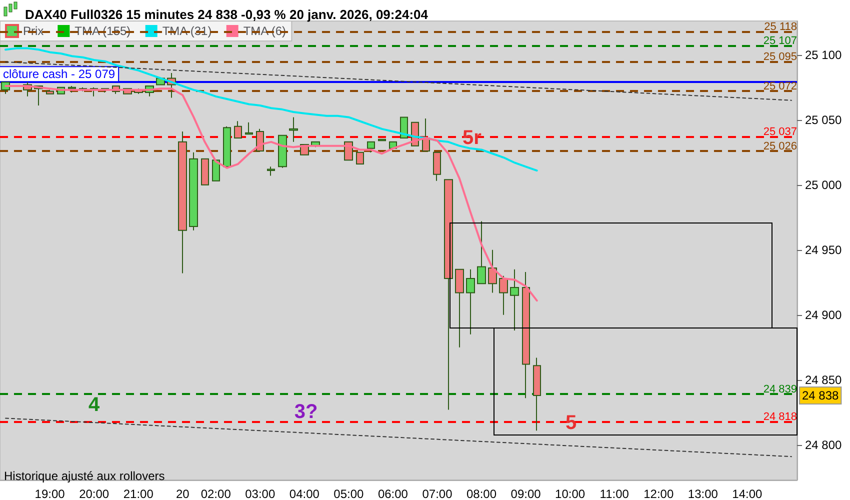 The width and height of the screenshot is (850, 500). What do you see at coordinates (349, 493) in the screenshot?
I see `x-tick-label: 05:00` at bounding box center [349, 493].